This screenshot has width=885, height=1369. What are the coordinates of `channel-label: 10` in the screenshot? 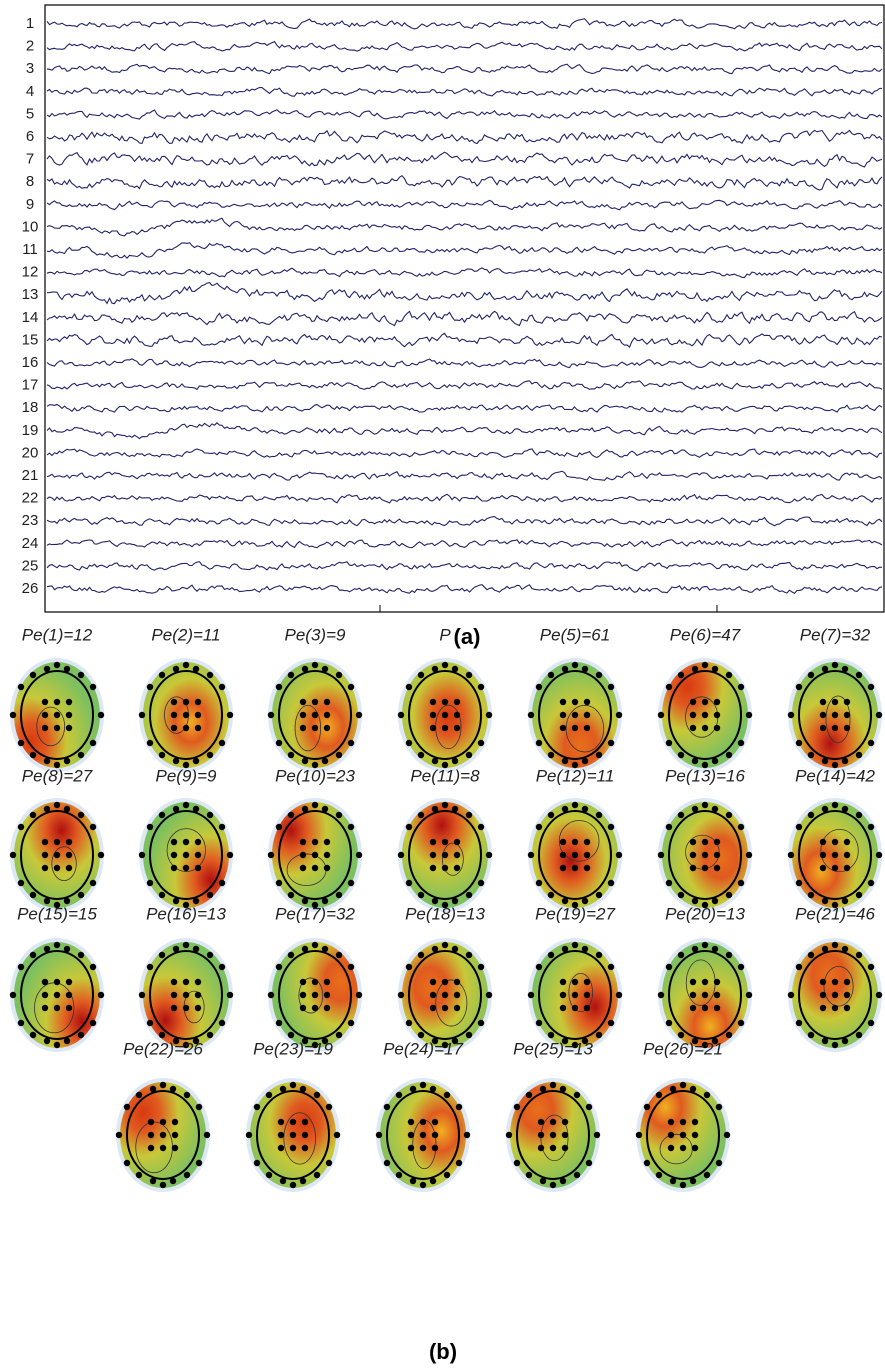 It's located at (30, 226).